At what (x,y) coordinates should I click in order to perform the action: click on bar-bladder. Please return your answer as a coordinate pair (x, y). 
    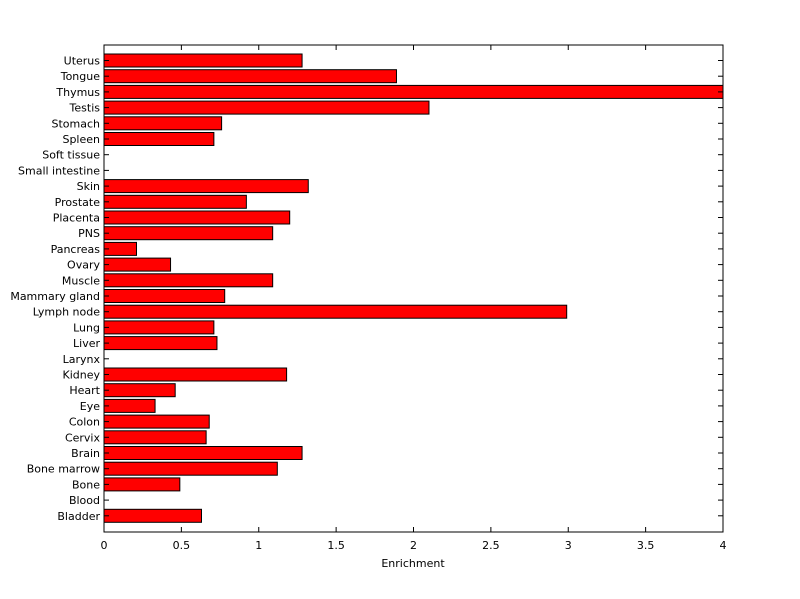
    Looking at the image, I should click on (152, 515).